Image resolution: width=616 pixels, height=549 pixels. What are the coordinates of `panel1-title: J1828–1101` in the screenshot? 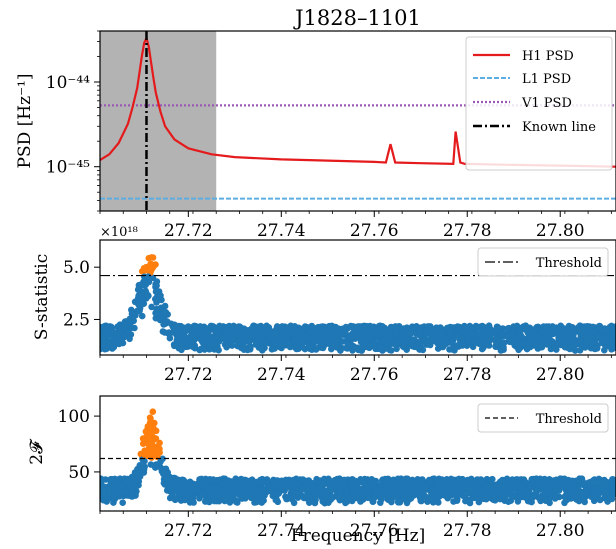 It's located at (357, 18).